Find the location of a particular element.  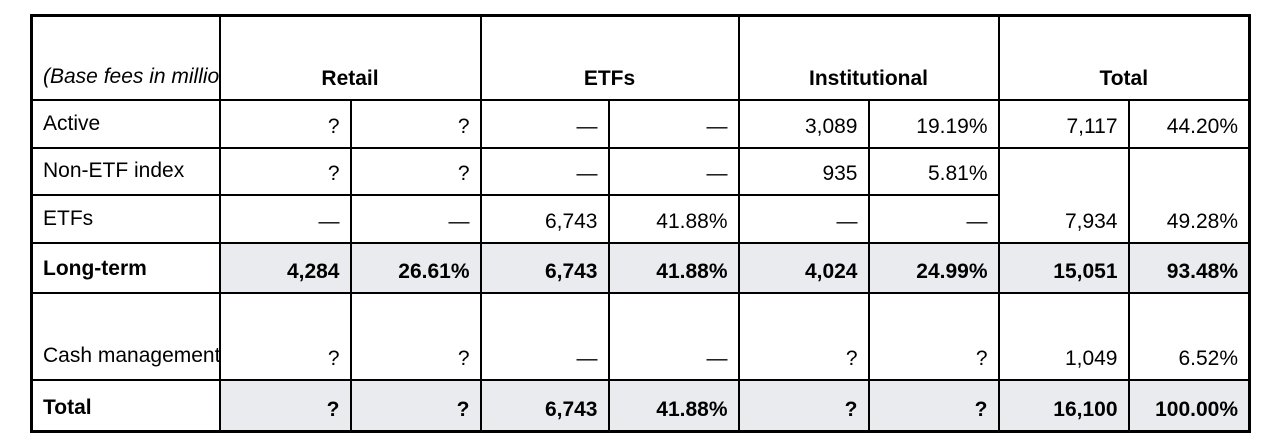

cell-total-pct: 44.20% is located at coordinates (1189, 123).